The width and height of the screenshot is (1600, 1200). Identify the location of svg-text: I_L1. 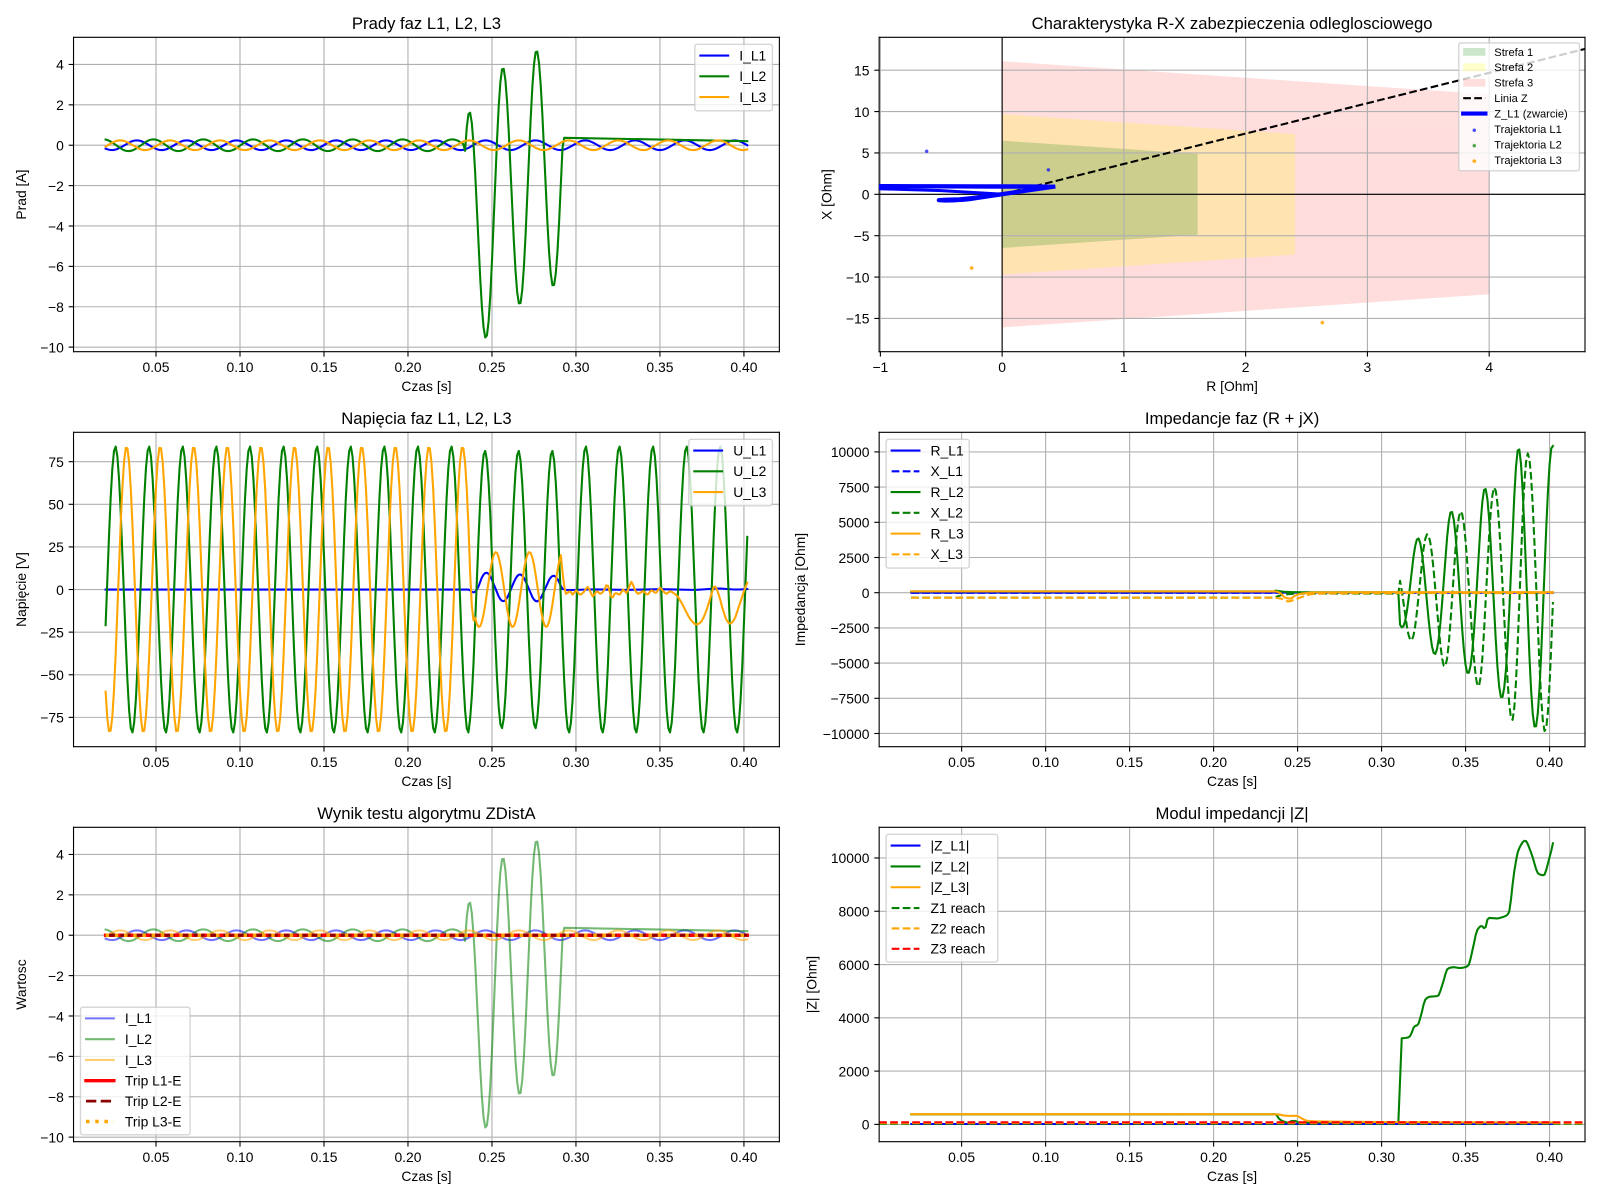
(752, 55).